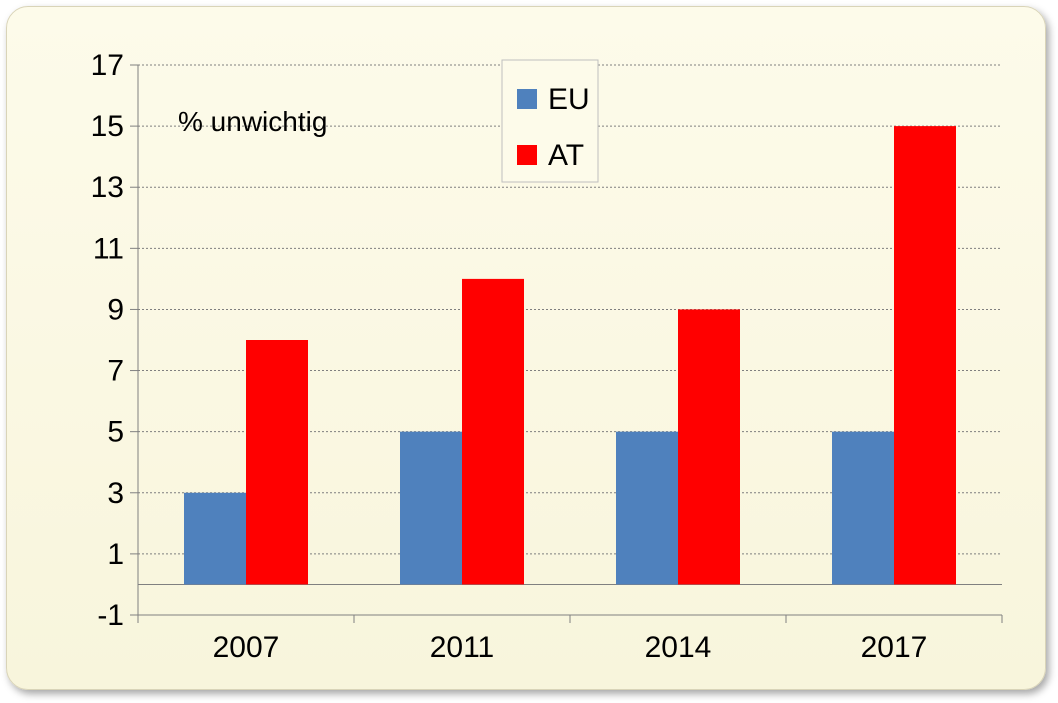 This screenshot has width=1058, height=703. What do you see at coordinates (647, 508) in the screenshot?
I see `bar-eu-2014` at bounding box center [647, 508].